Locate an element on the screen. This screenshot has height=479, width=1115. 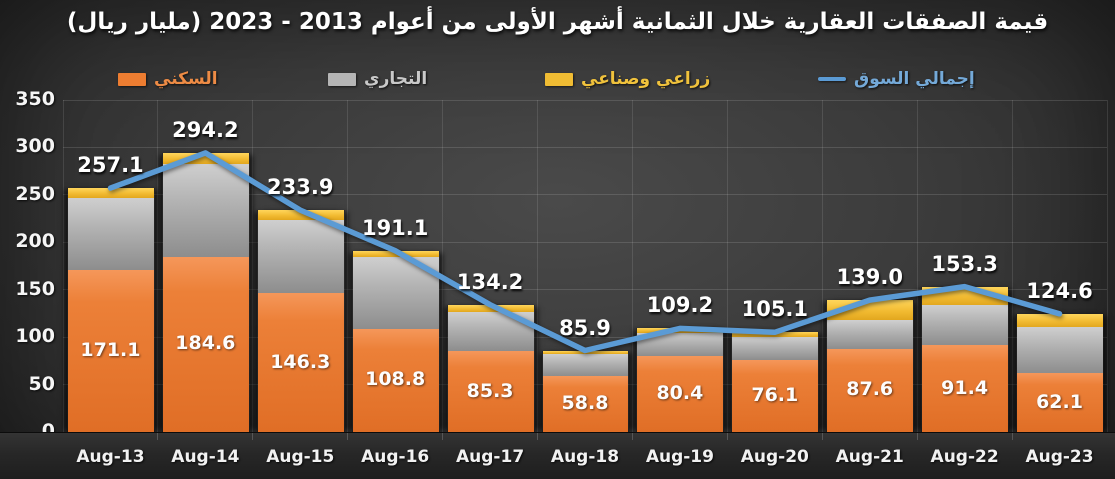
residential-value-label-aug-22: 91.4 is located at coordinates (965, 387).